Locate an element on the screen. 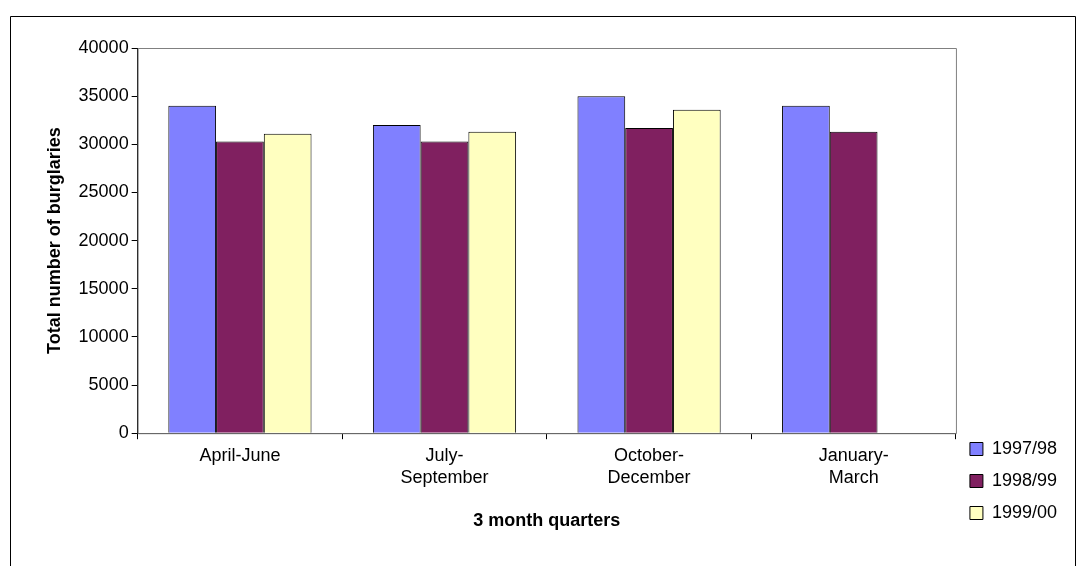 This screenshot has height=566, width=1077. x-tick-label: January-March is located at coordinates (853, 465).